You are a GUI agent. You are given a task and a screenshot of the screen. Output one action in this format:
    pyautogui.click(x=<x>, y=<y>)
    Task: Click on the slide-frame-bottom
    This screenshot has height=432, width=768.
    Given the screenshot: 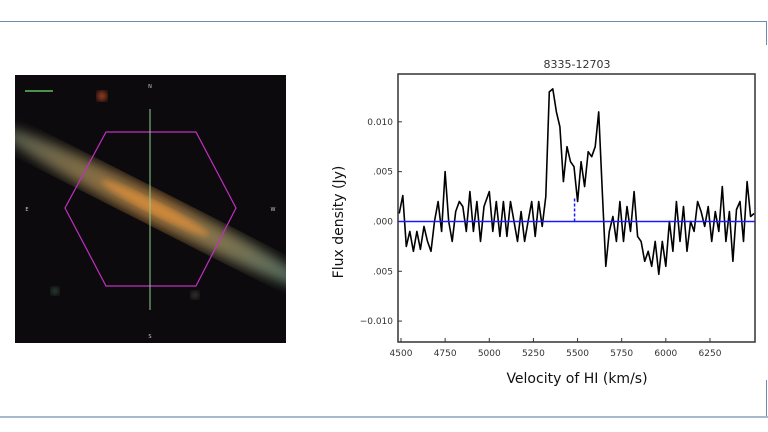 What is the action you would take?
    pyautogui.click(x=384, y=417)
    